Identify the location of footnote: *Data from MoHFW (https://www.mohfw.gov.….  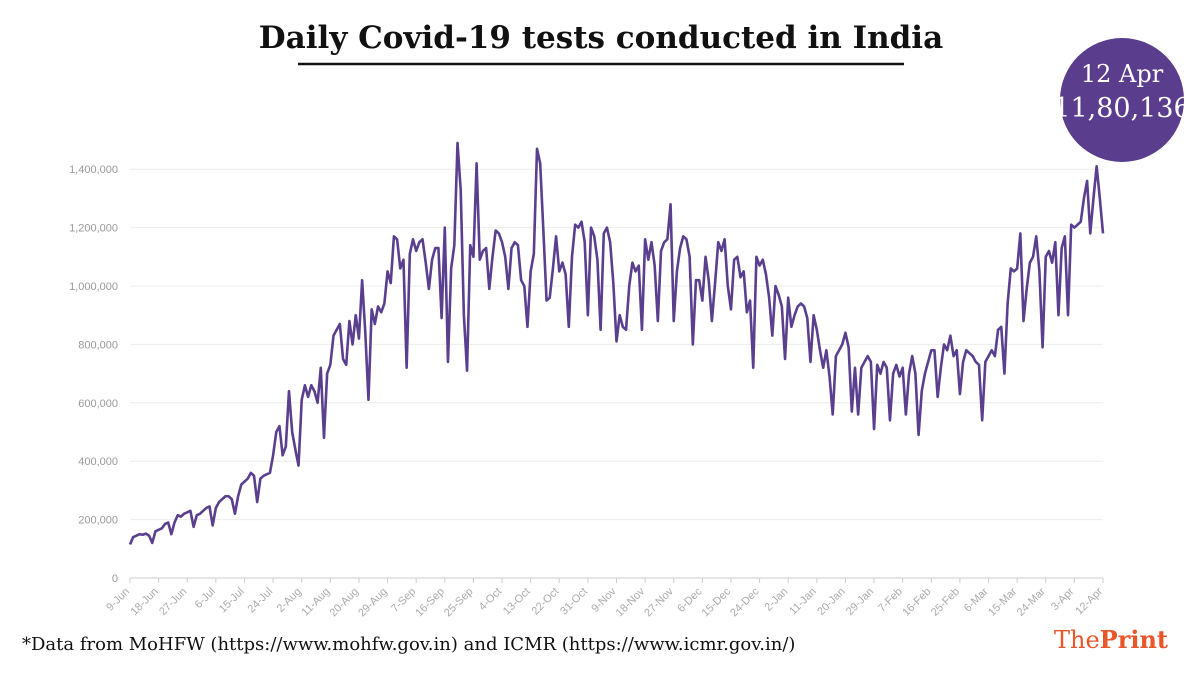
(408, 644).